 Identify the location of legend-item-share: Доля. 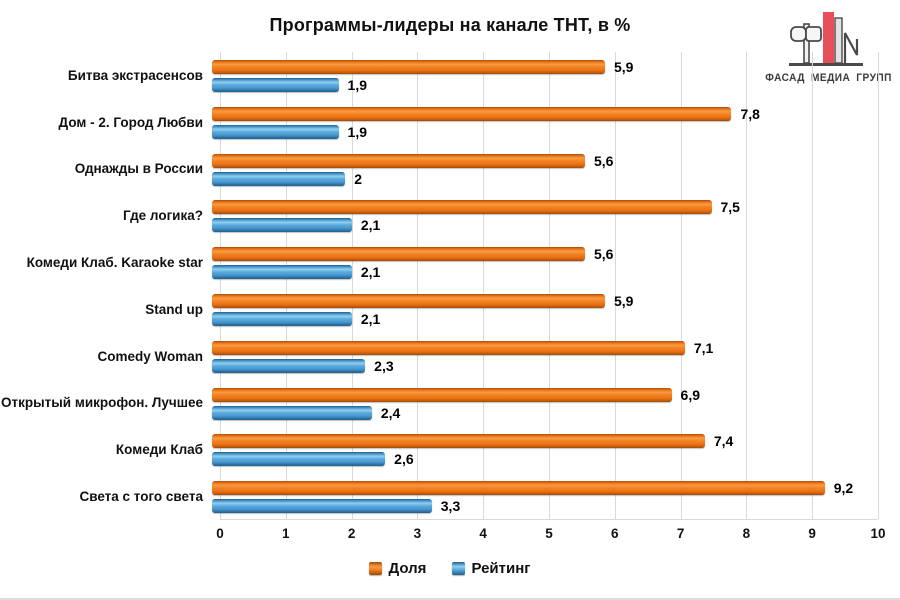
(397, 568).